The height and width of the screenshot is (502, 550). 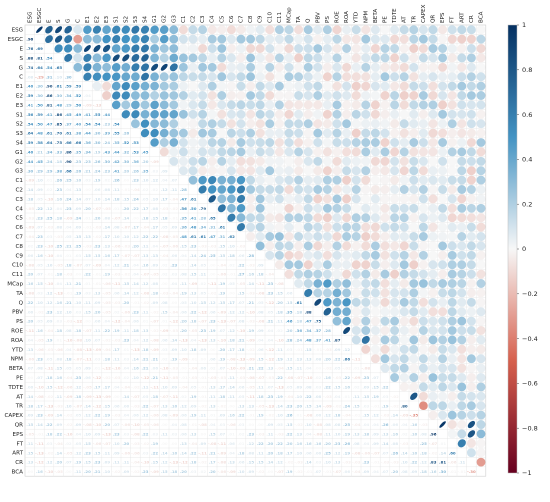 What do you see at coordinates (97, 452) in the screenshot?
I see `cell-value-label: .15` at bounding box center [97, 452].